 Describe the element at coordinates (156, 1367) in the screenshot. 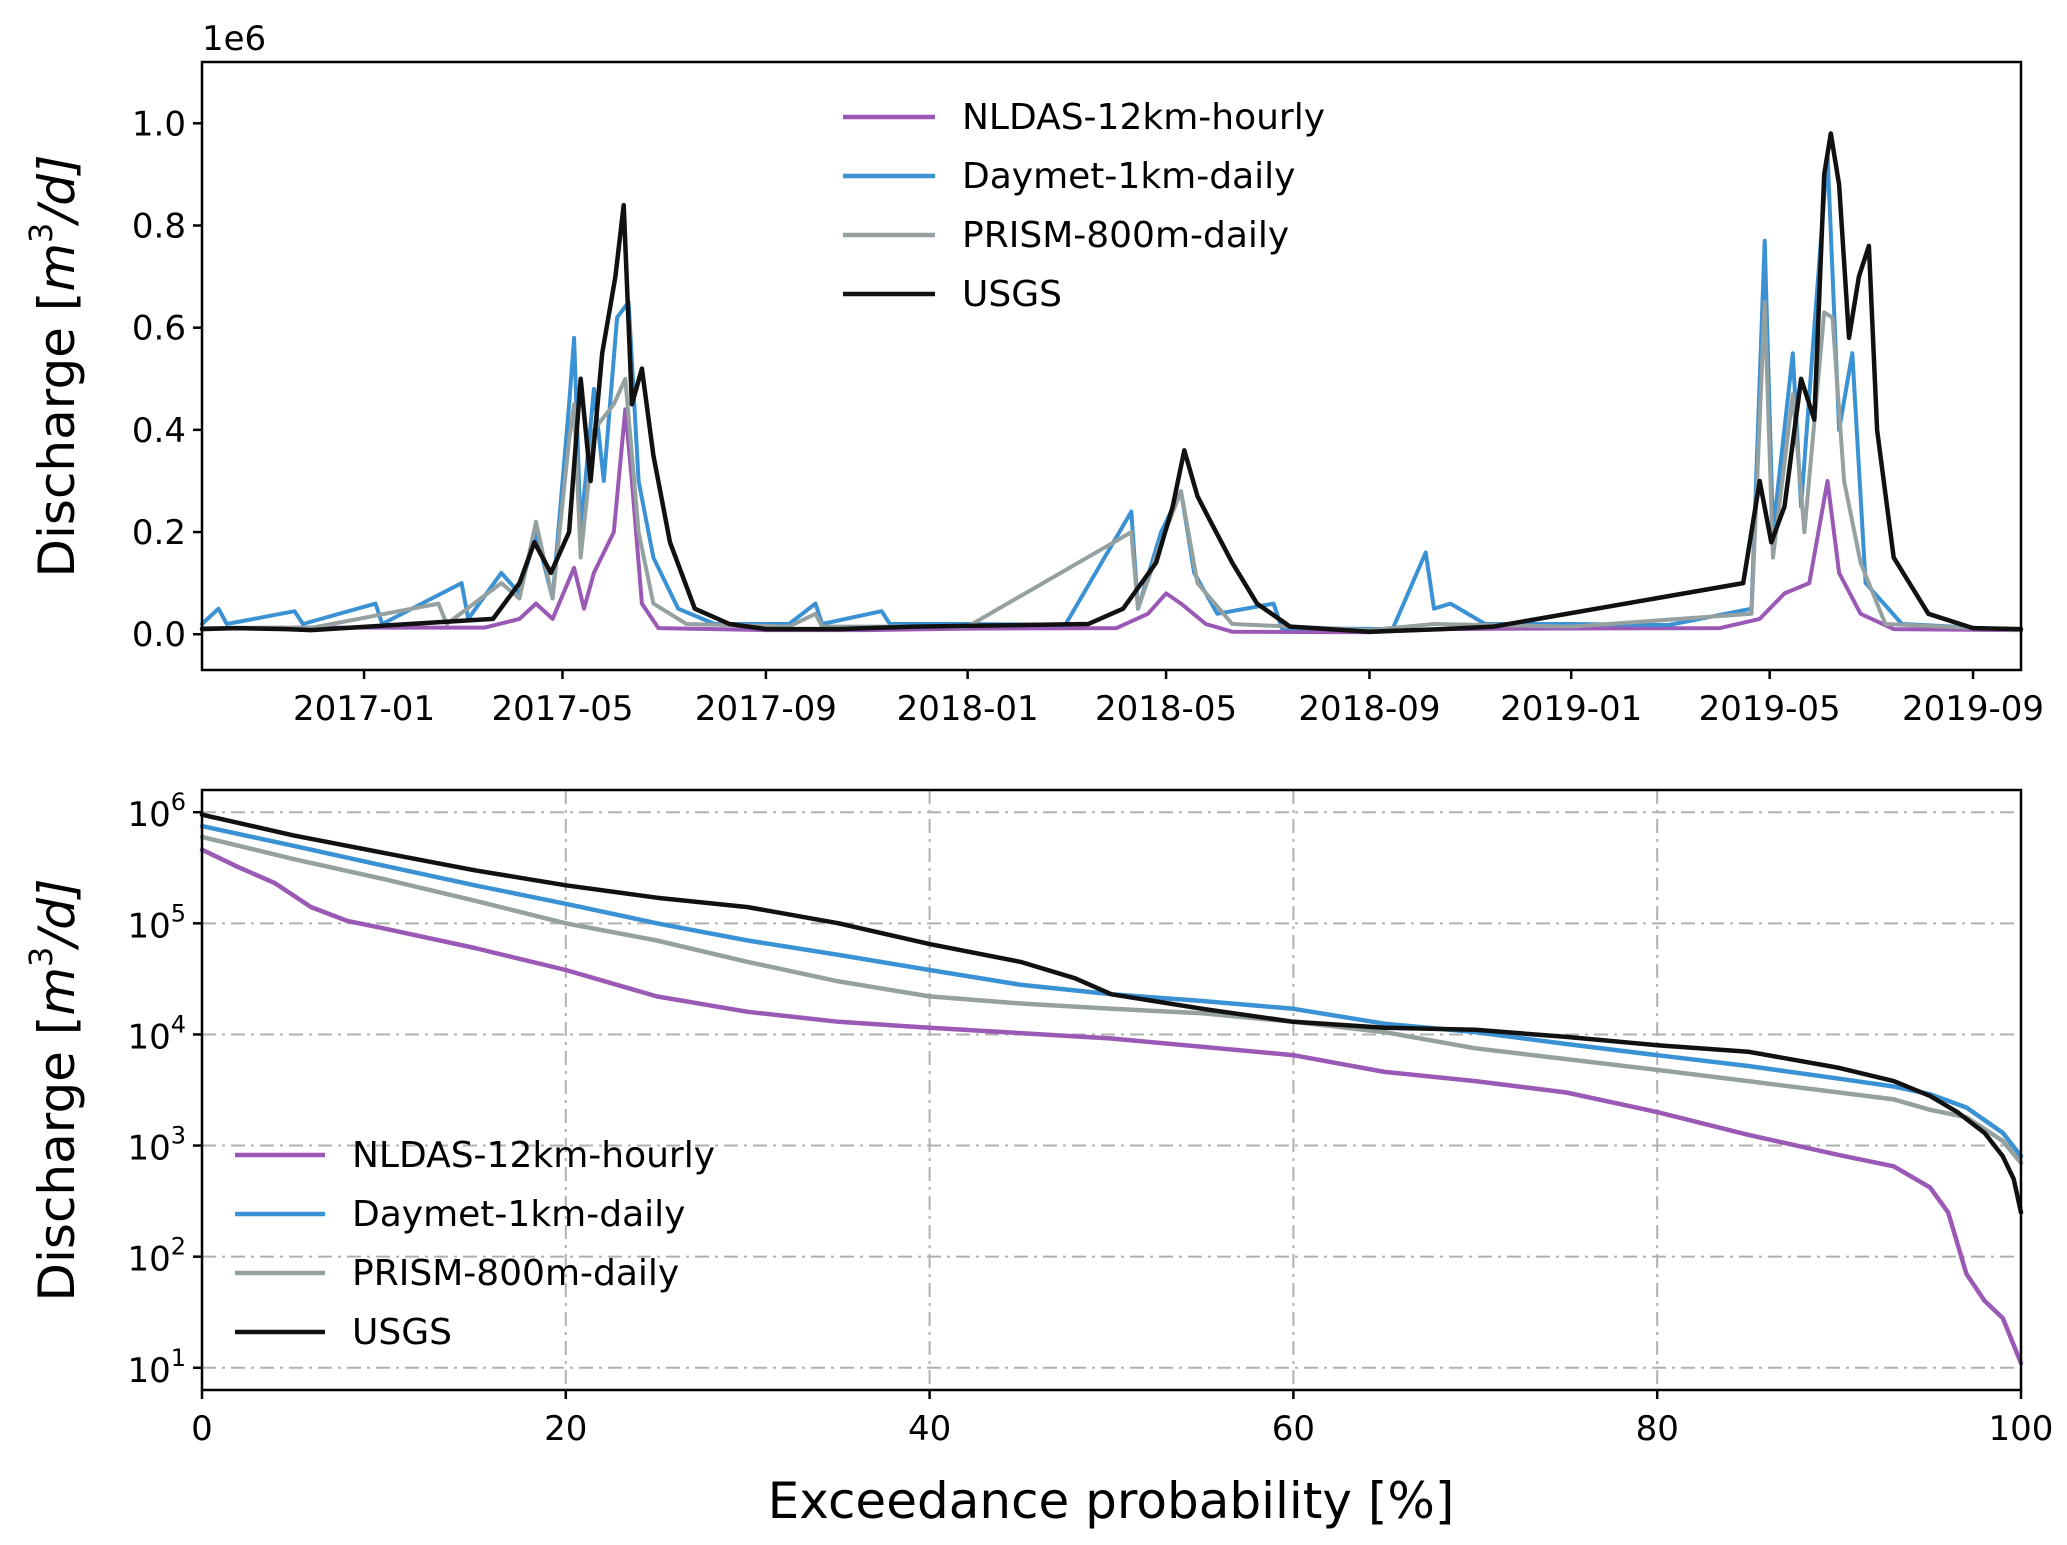

I see `bottom-y-tick-label: 10¹` at that location.